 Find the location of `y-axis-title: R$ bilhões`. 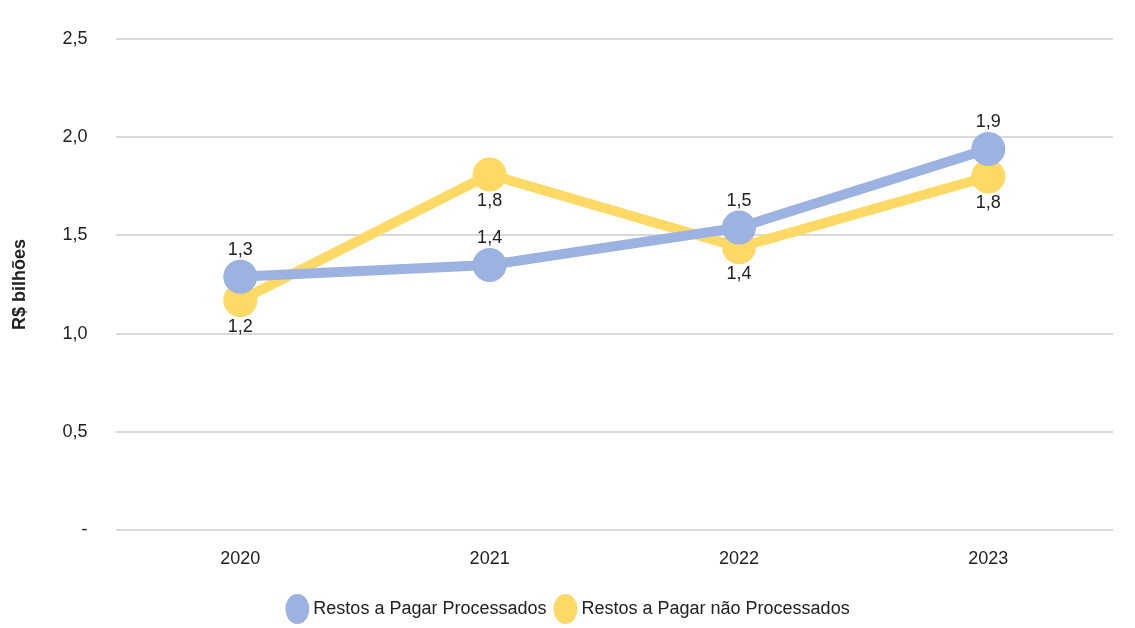

y-axis-title: R$ bilhões is located at coordinates (18, 285).